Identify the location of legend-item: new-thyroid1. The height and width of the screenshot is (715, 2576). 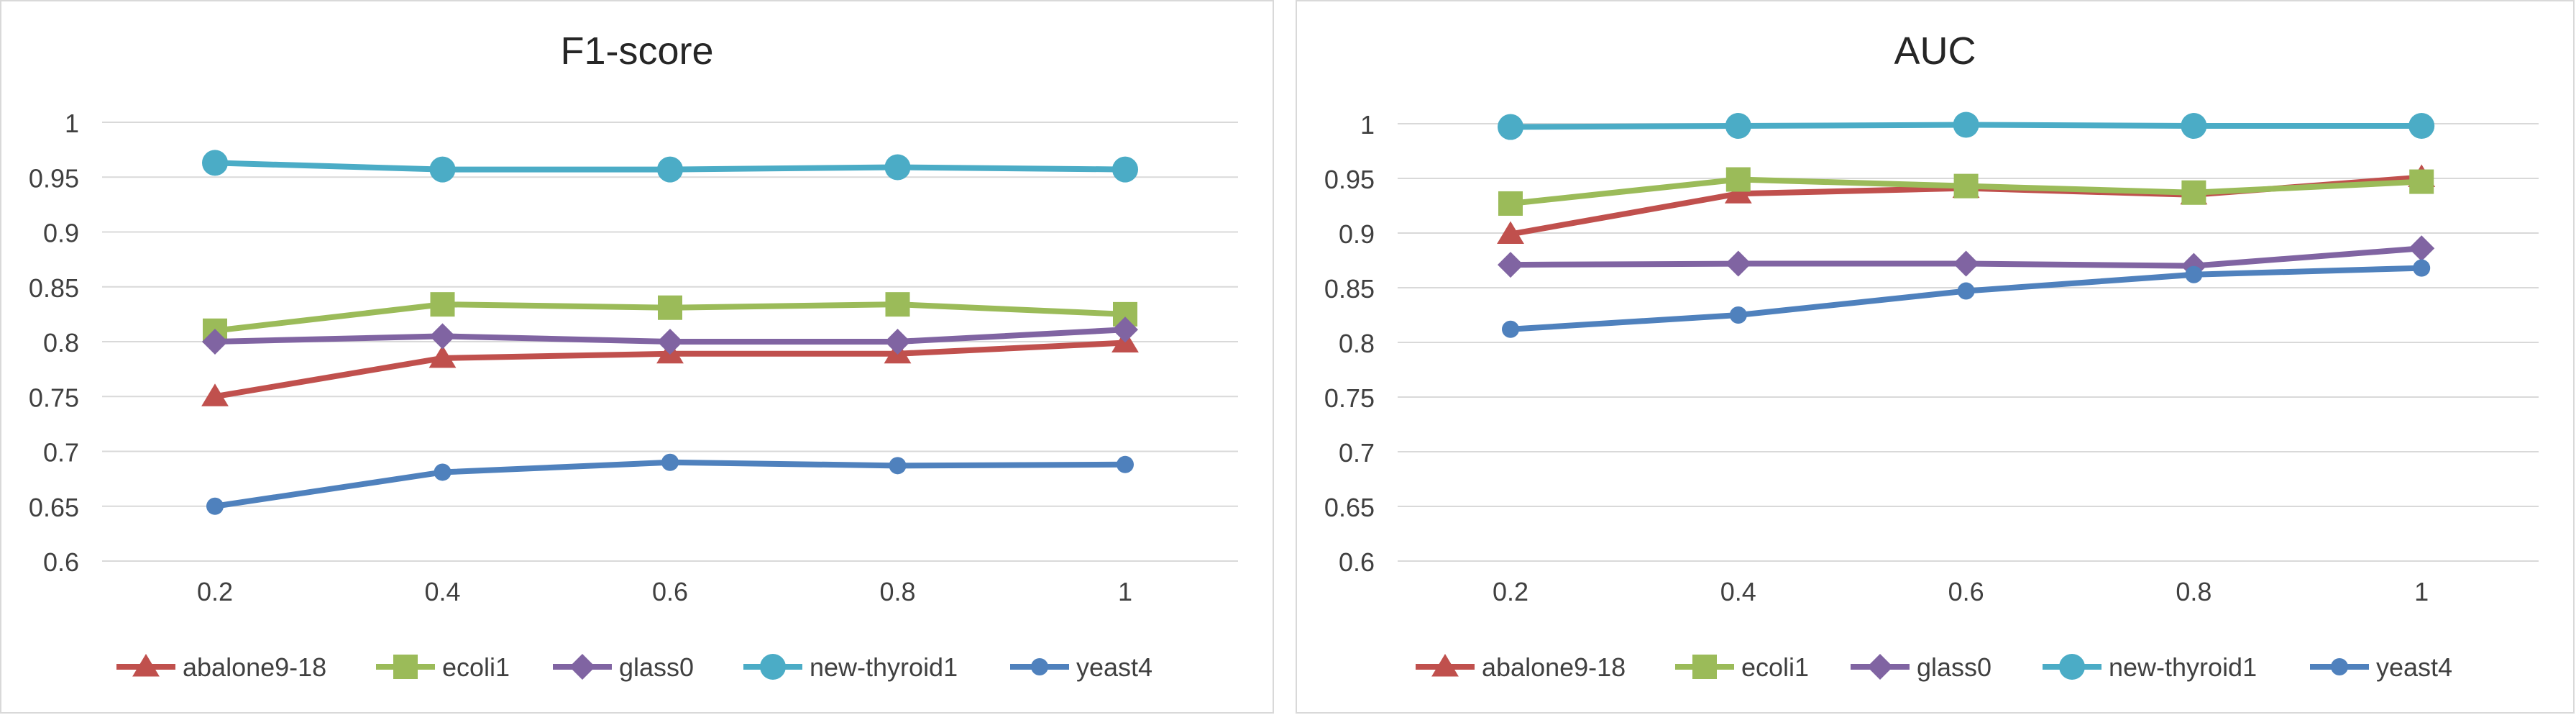
(850, 667).